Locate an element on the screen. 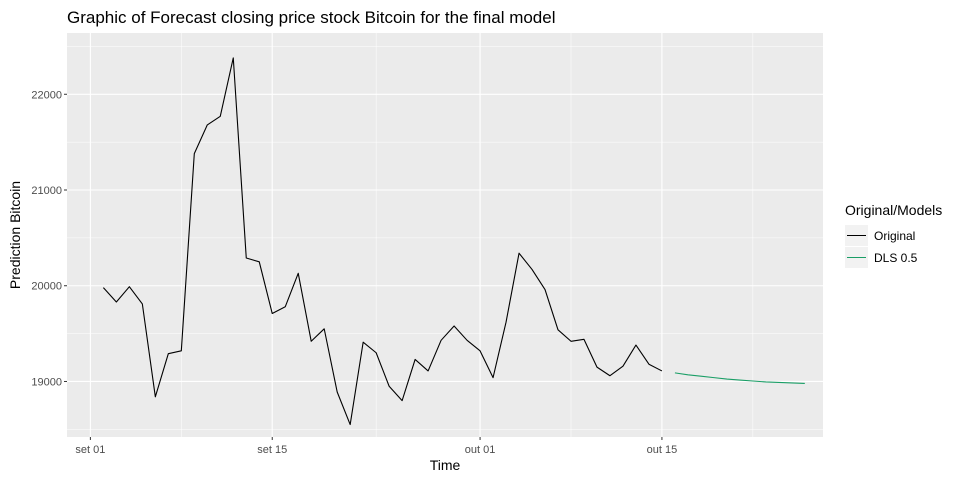 This screenshot has height=480, width=960. legend: Original/Models Original DLS 0.5 is located at coordinates (893, 235).